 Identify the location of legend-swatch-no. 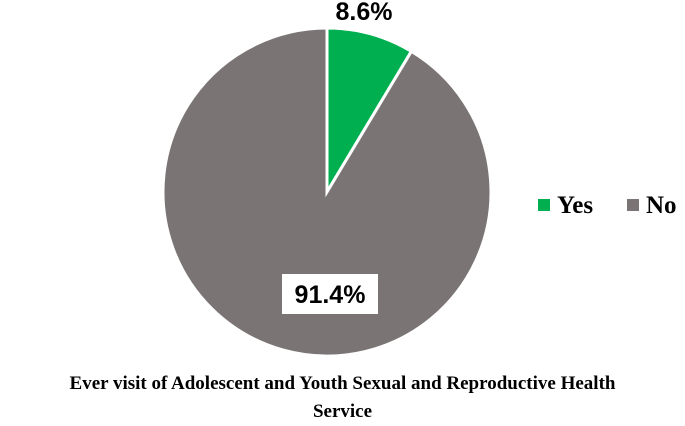
(633, 205).